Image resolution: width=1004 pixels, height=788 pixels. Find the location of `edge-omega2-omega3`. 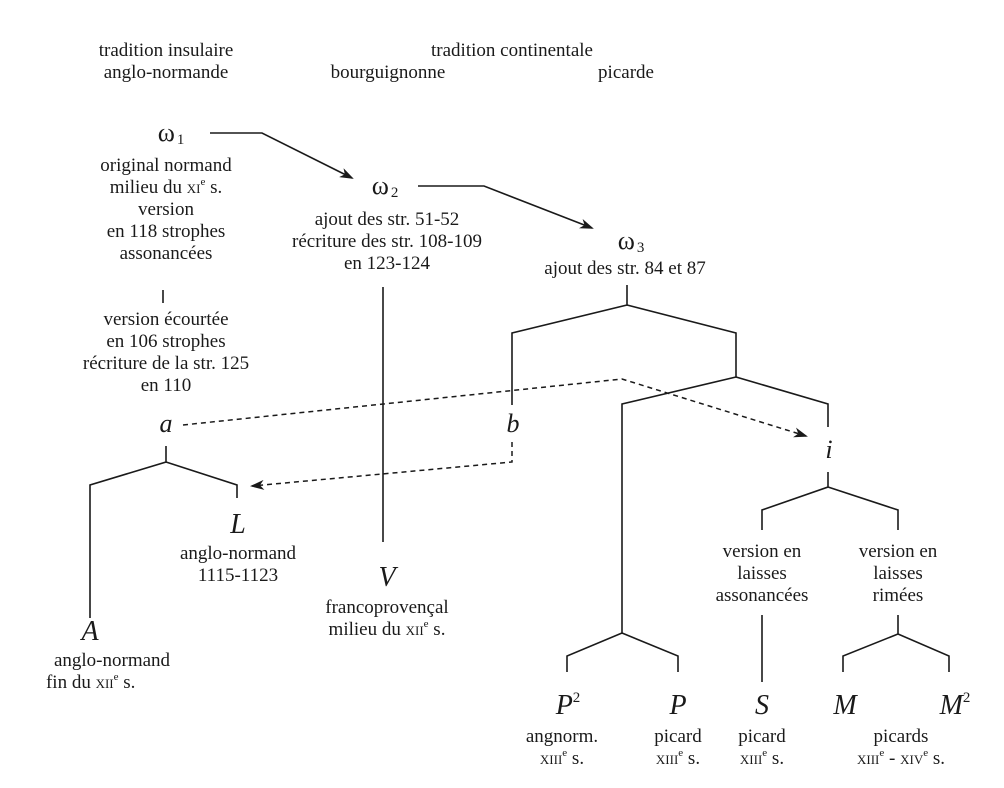

edge-omega2-omega3 is located at coordinates (506, 207).